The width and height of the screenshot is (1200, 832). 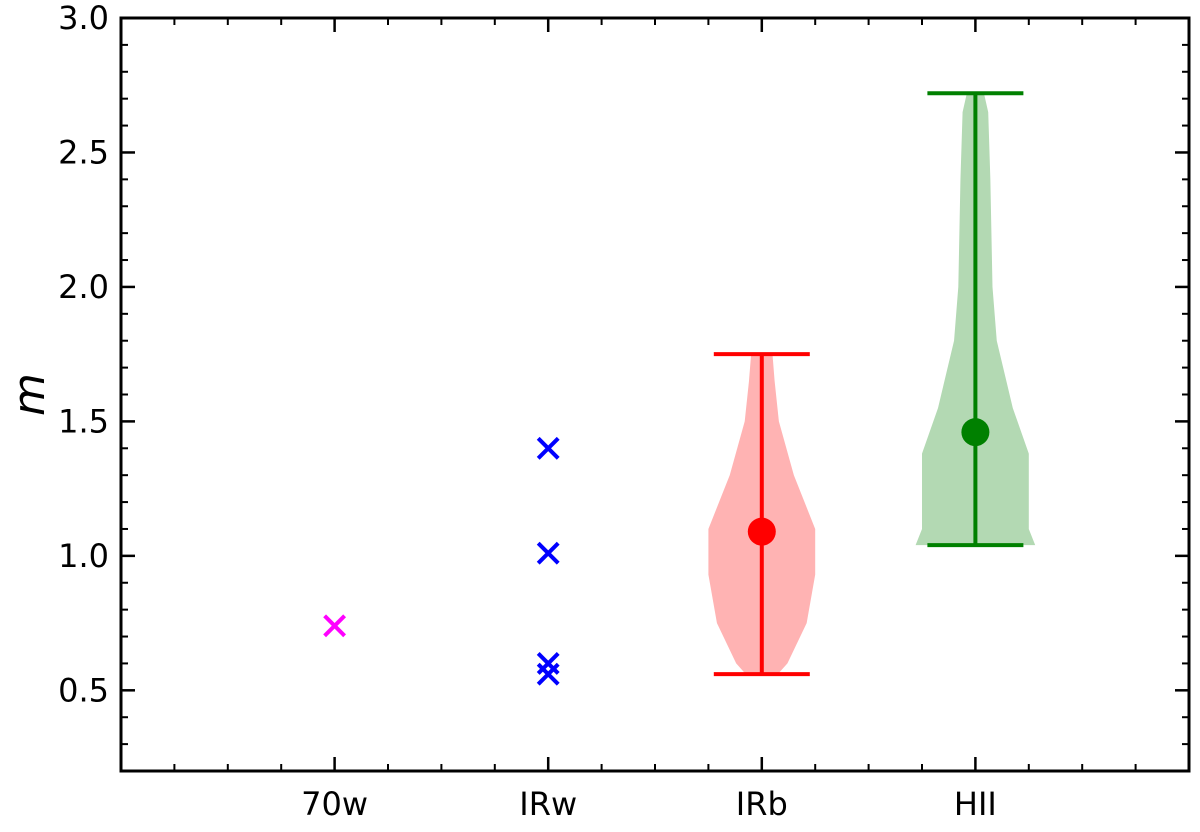 I want to click on y-tick-label: 2.5, so click(x=83, y=152).